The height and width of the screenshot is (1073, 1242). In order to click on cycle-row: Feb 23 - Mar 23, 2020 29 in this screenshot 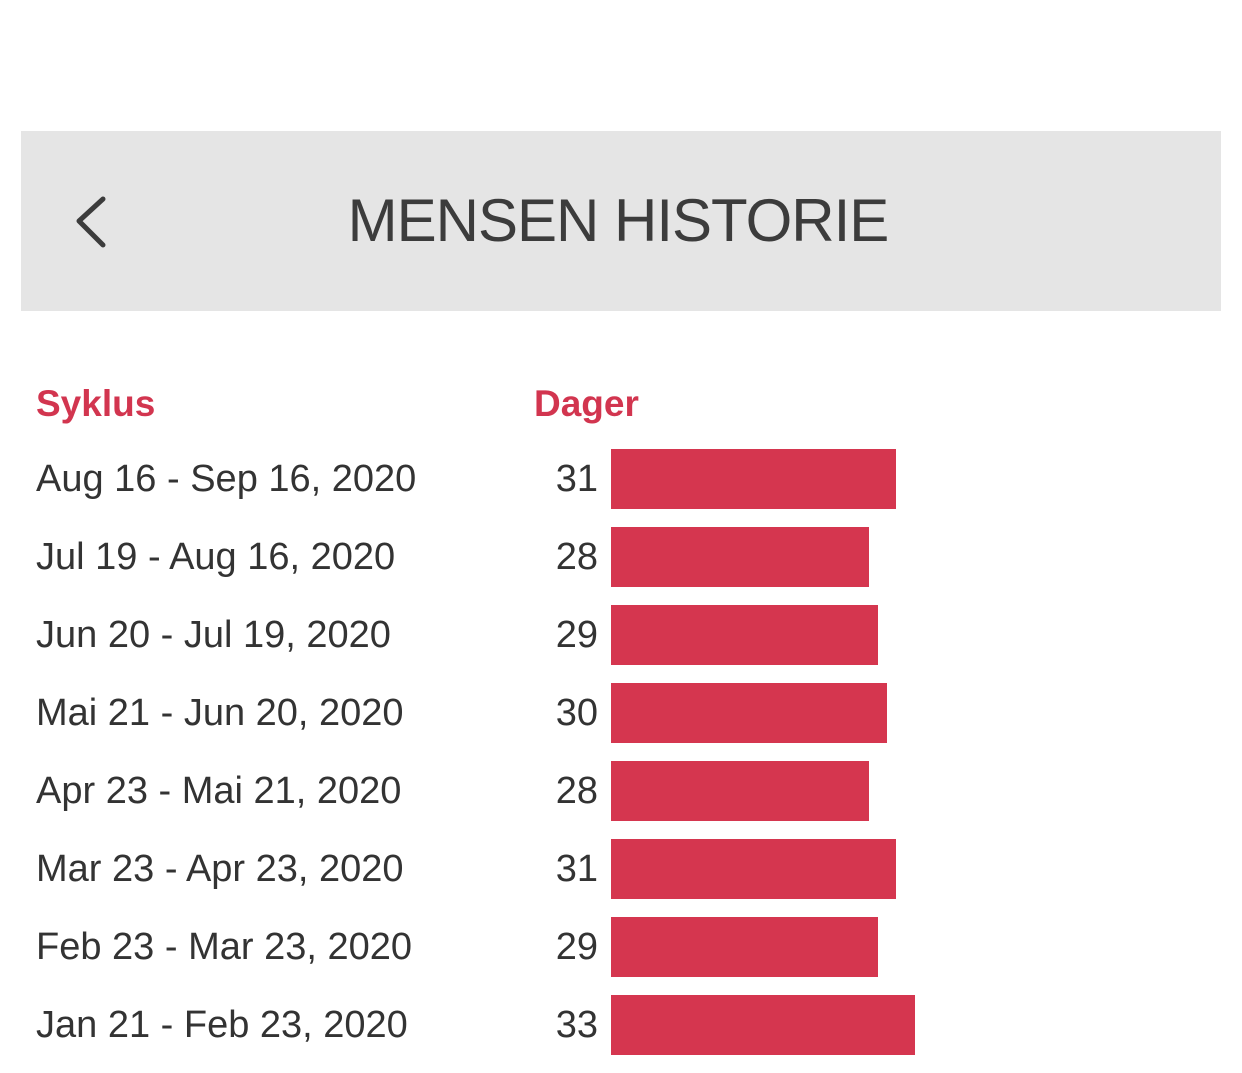, I will do `click(621, 956)`.